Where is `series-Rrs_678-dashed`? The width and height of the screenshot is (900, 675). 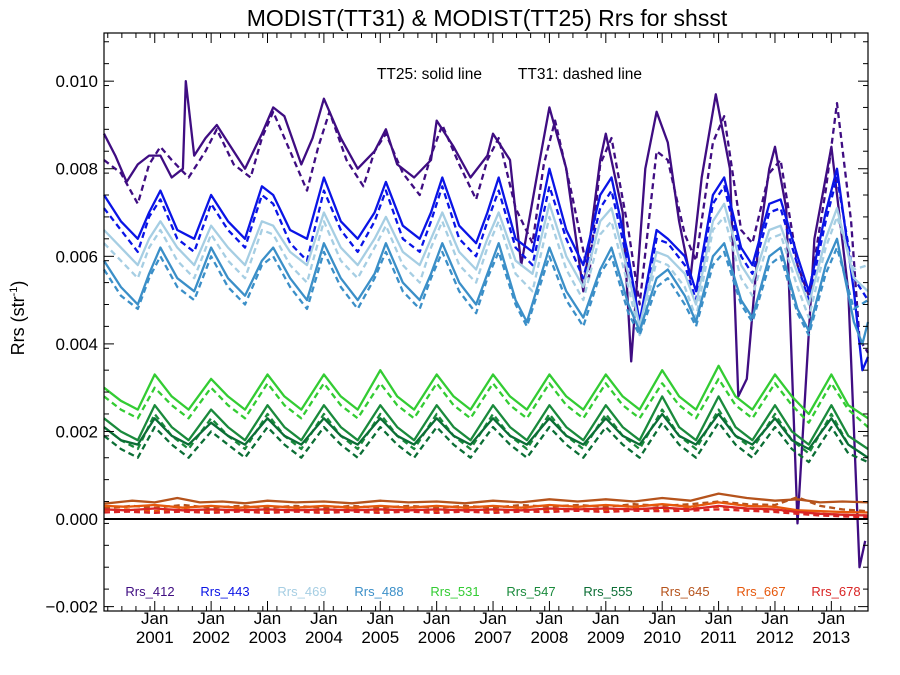
series-Rrs_678-dashed is located at coordinates (486, 513).